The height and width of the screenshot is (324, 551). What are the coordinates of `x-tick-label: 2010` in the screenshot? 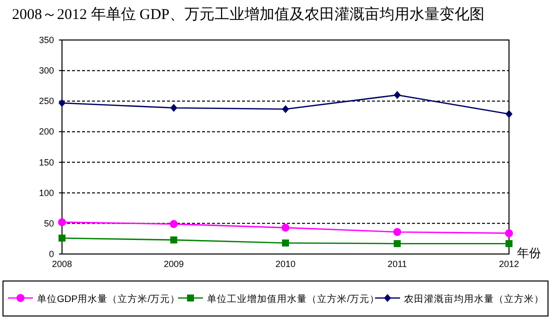 It's located at (285, 264).